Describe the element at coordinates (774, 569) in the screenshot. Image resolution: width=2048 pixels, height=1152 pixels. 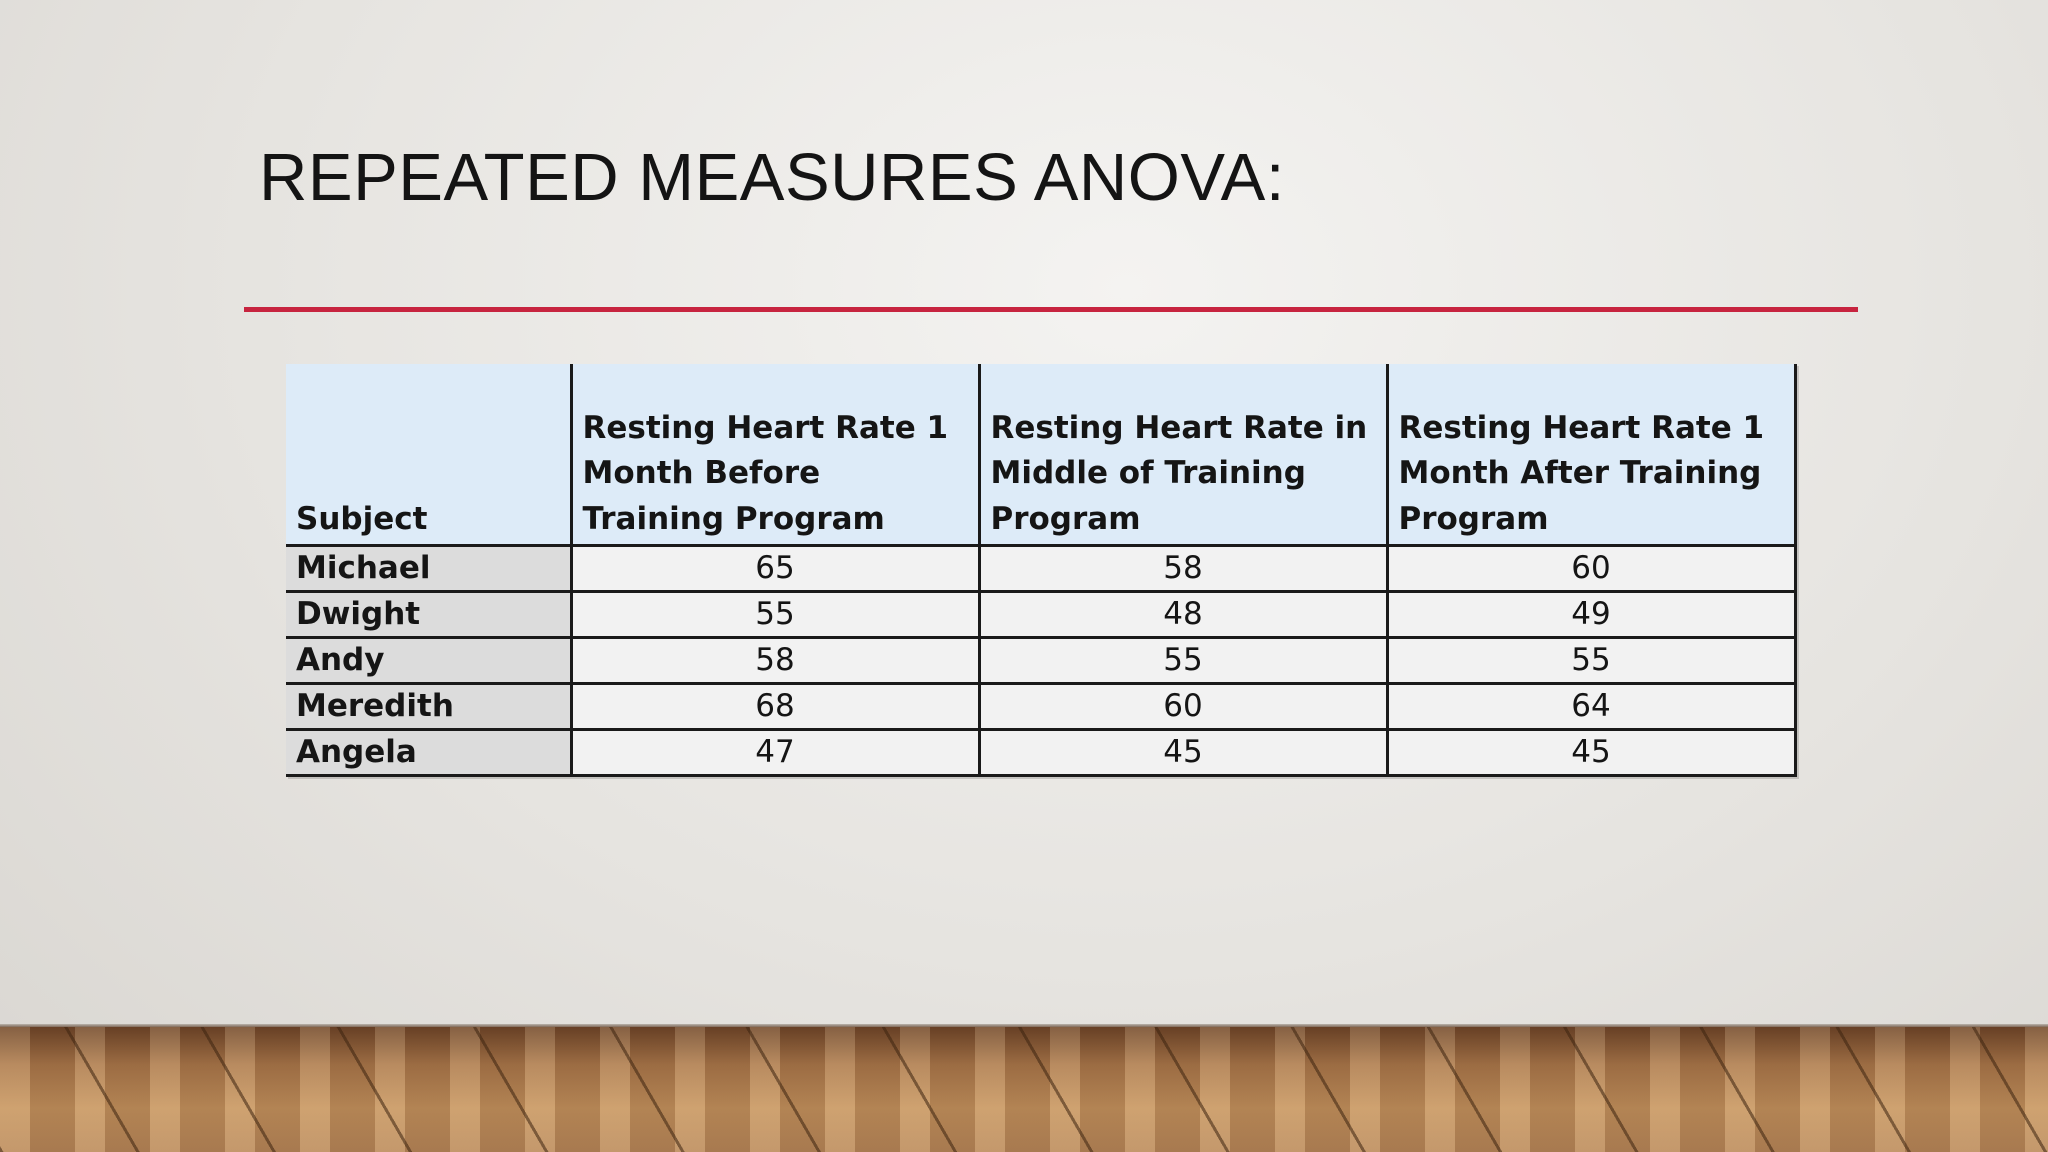
I see `value-cell: 65` at that location.